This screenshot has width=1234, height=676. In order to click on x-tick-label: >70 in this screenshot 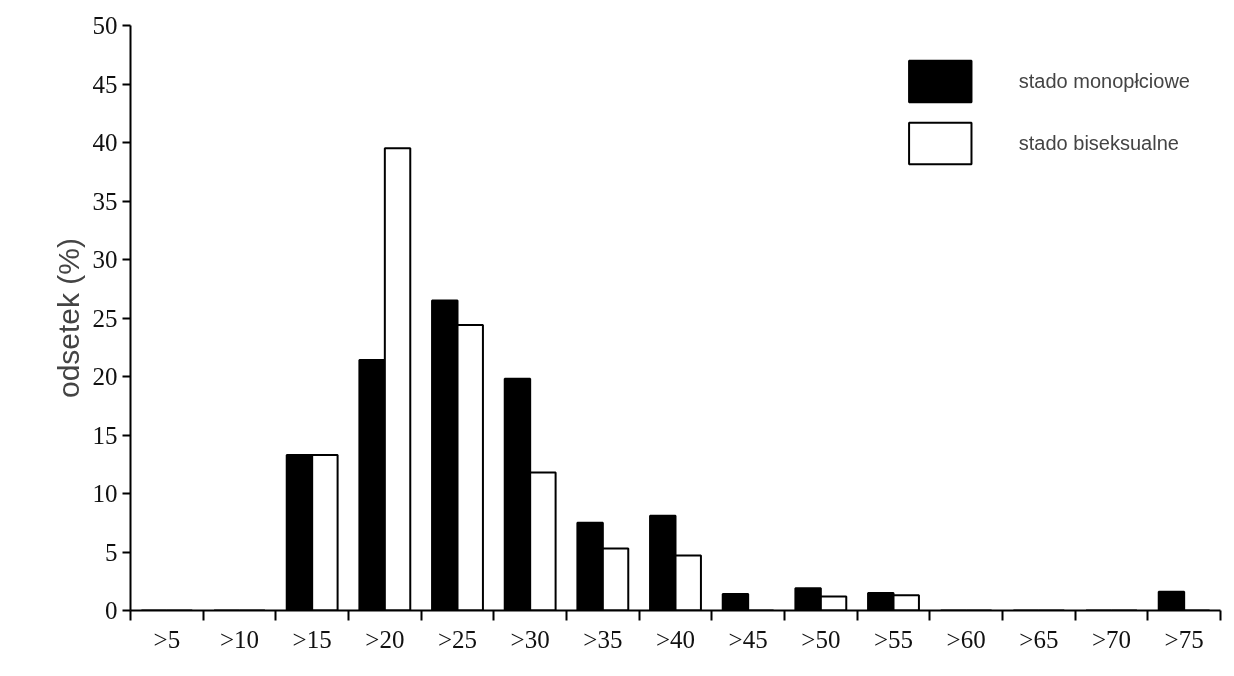, I will do `click(1111, 639)`.